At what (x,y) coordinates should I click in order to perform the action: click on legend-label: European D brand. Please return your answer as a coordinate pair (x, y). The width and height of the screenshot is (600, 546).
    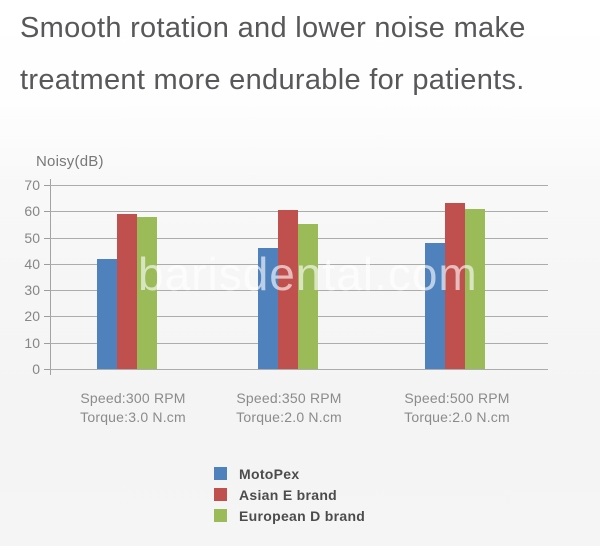
    Looking at the image, I should click on (302, 515).